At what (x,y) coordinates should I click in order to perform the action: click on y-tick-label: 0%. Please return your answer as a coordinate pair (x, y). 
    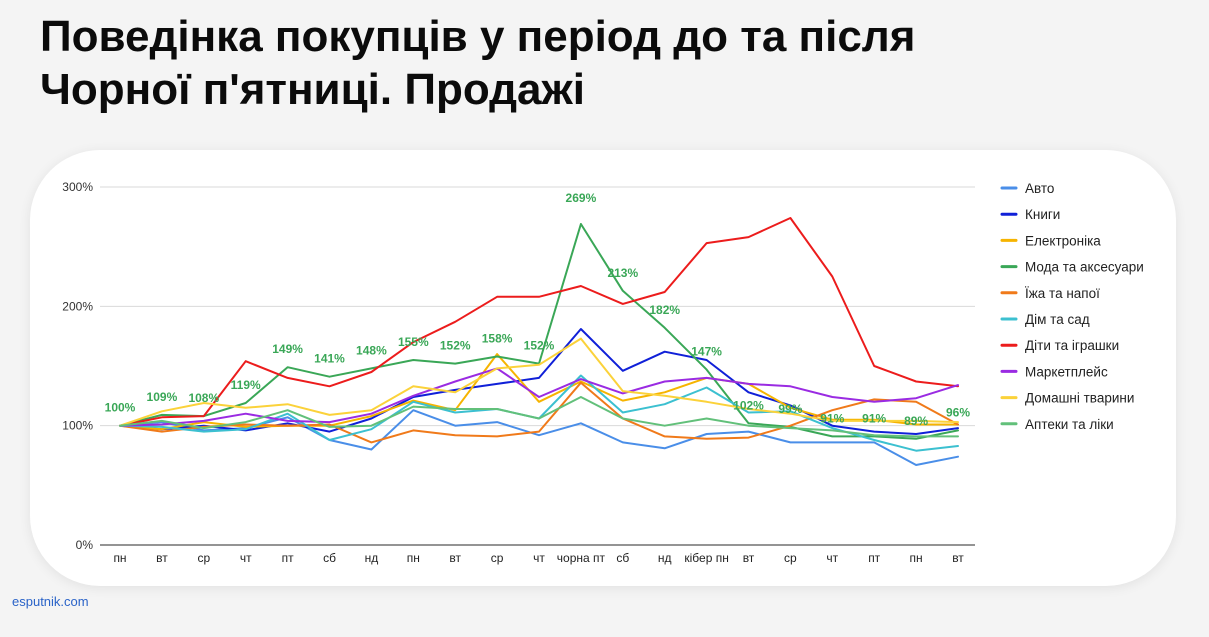
    Looking at the image, I should click on (85, 545).